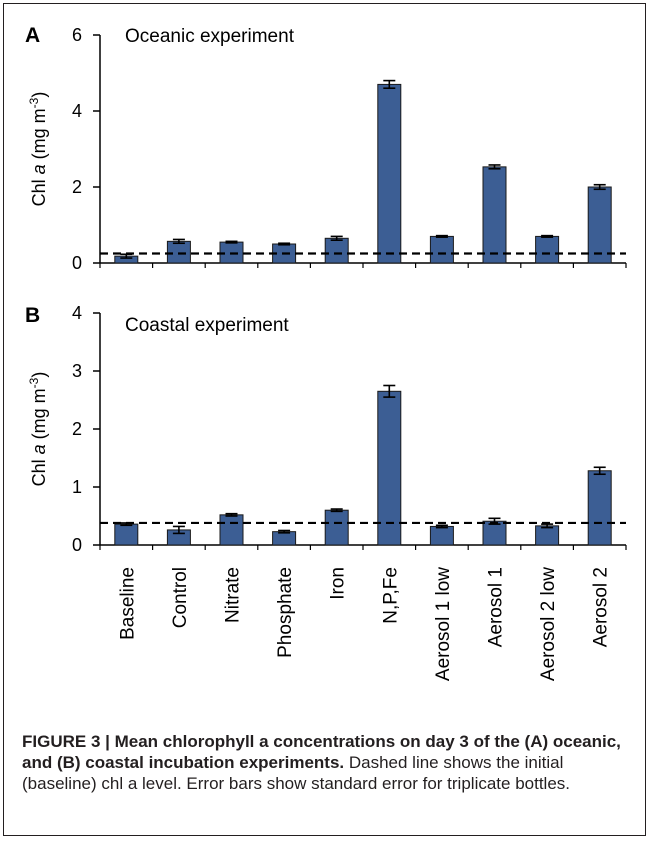 This screenshot has width=652, height=842. I want to click on bar-phosphate, so click(284, 538).